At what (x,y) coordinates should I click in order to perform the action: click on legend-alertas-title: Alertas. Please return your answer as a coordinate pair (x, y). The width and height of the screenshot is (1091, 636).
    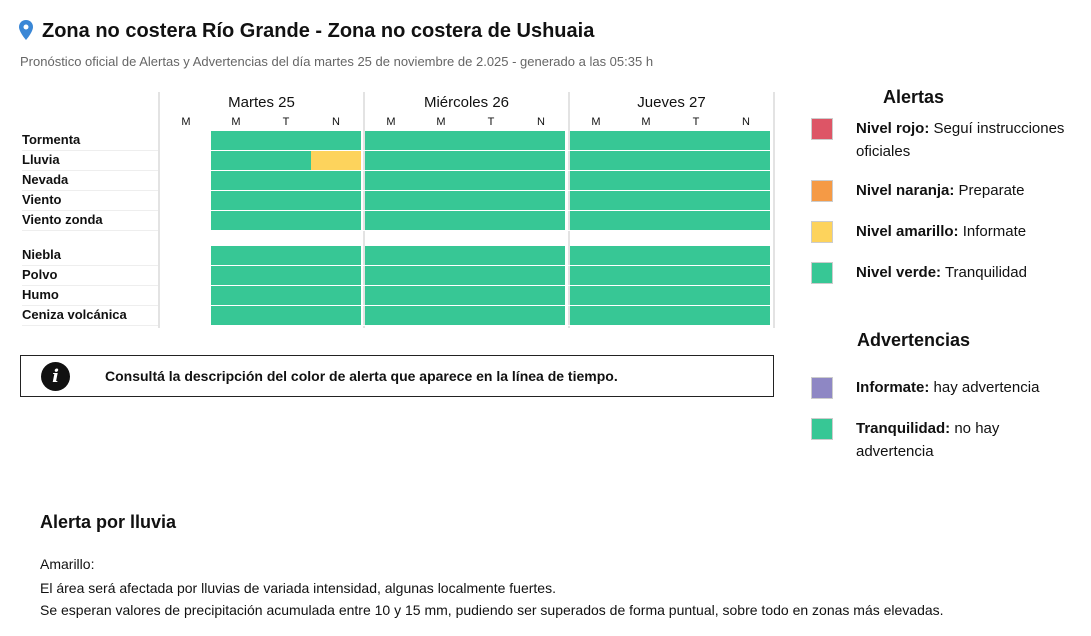
    Looking at the image, I should click on (914, 97).